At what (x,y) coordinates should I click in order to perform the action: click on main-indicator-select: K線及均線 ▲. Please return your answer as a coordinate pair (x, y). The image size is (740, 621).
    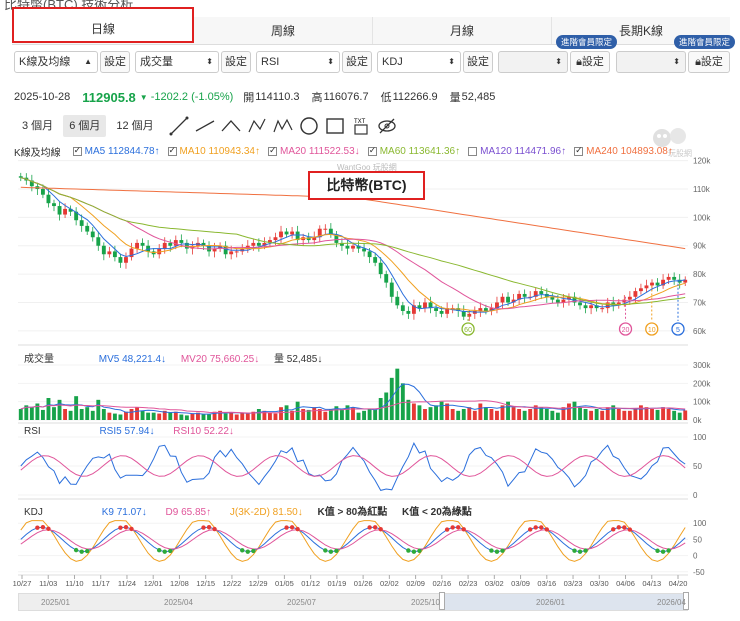
    Looking at the image, I should click on (56, 62).